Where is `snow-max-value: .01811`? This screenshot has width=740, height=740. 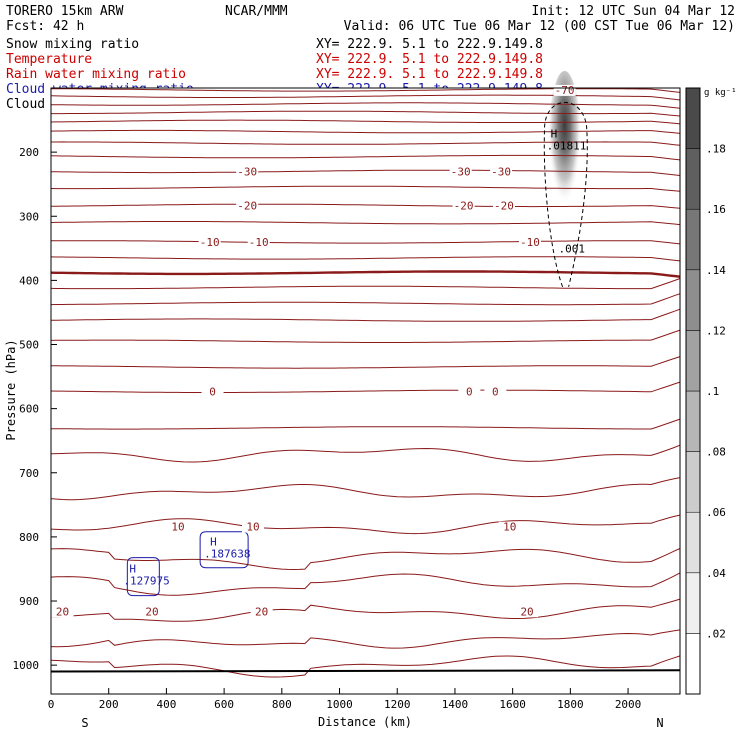
snow-max-value: .01811 is located at coordinates (567, 146).